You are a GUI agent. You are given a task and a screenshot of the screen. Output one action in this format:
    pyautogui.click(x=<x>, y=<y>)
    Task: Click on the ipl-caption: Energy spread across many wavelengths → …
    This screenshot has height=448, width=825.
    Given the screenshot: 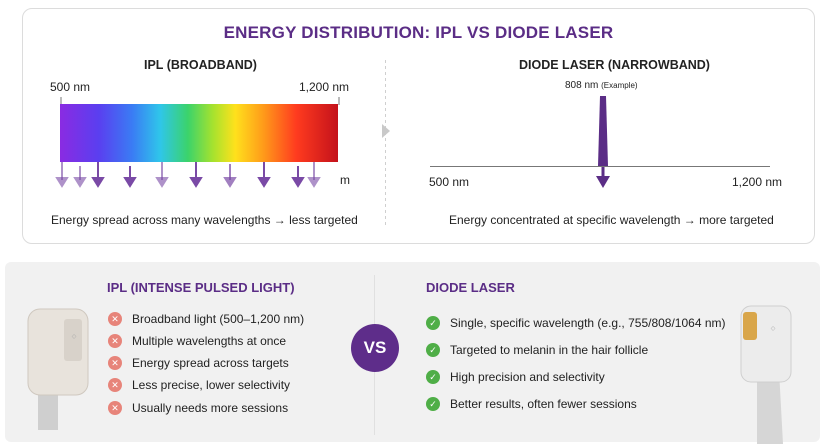 What is the action you would take?
    pyautogui.click(x=204, y=220)
    